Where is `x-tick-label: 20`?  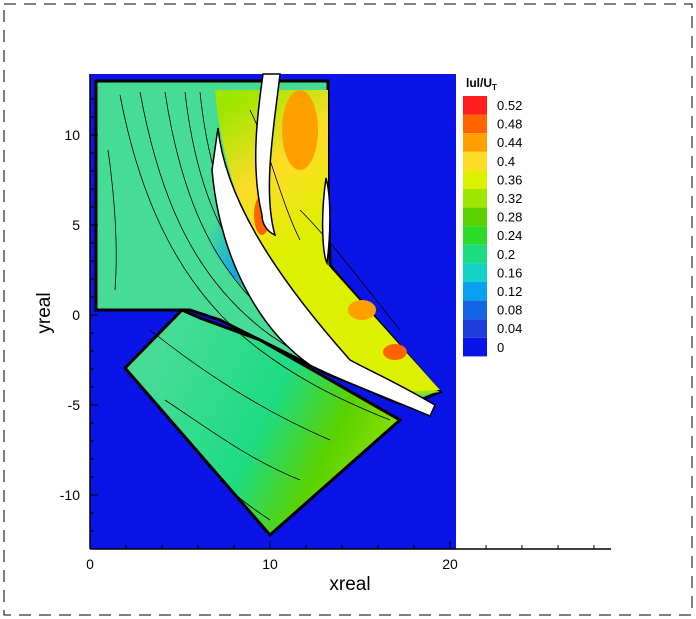
x-tick-label: 20 is located at coordinates (450, 564).